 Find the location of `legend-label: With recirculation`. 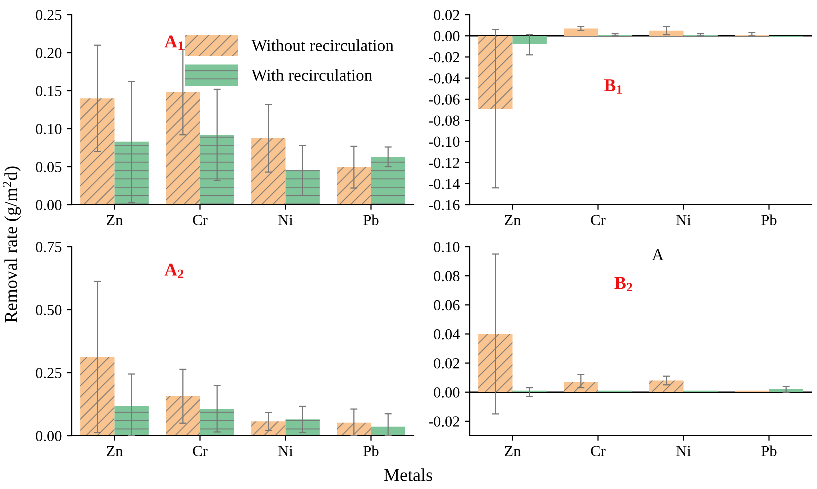

legend-label: With recirculation is located at coordinates (312, 75).